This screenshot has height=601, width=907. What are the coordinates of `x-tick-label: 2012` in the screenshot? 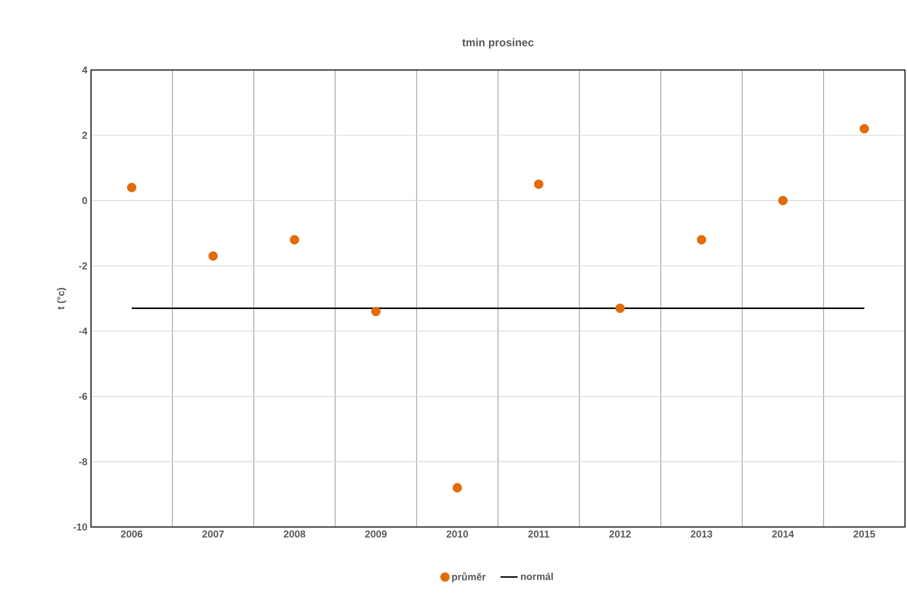 It's located at (620, 534).